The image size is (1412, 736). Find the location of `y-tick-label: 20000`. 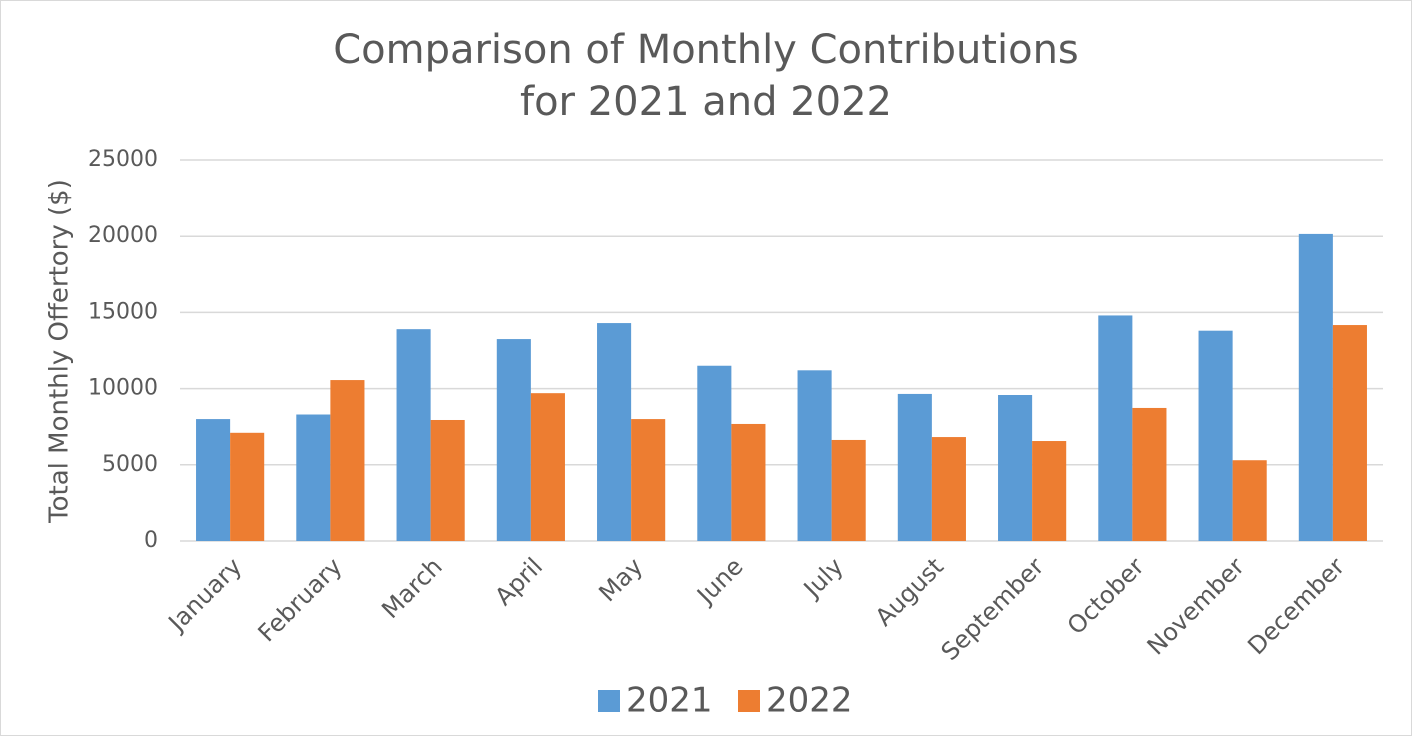

y-tick-label: 20000 is located at coordinates (123, 235).